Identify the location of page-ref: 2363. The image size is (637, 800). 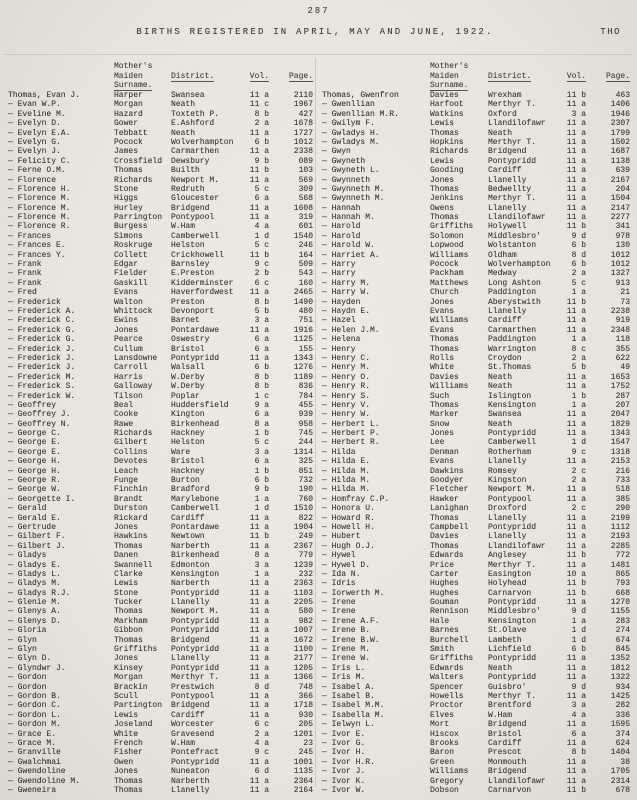
(303, 584).